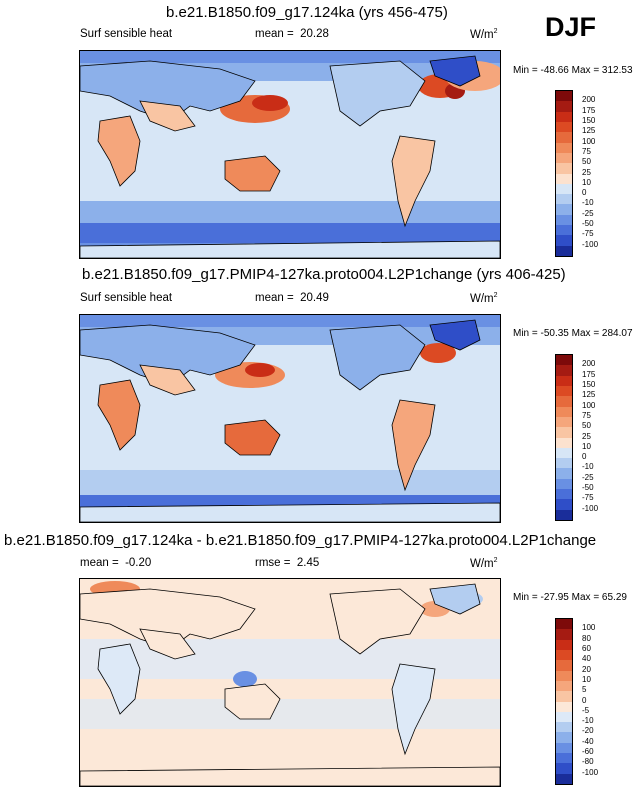 This screenshot has height=794, width=644. I want to click on colorbar-tick-label: -5, so click(586, 710).